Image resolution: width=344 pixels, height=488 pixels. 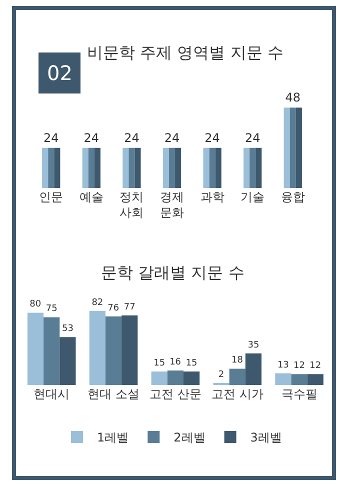 What do you see at coordinates (190, 437) in the screenshot?
I see `legend-label: 2레벨` at bounding box center [190, 437].